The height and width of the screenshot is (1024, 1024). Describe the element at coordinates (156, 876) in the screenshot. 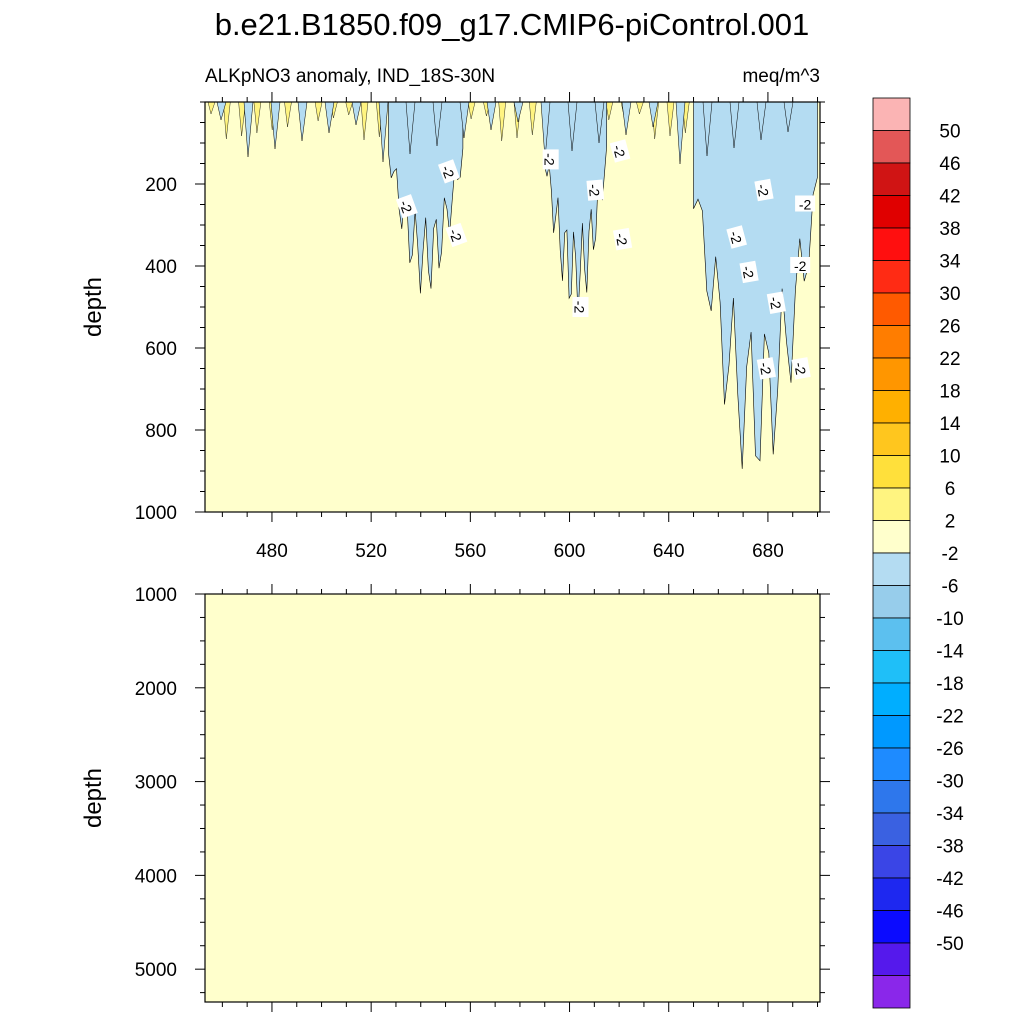

I see `y-tick-label: 4000` at that location.